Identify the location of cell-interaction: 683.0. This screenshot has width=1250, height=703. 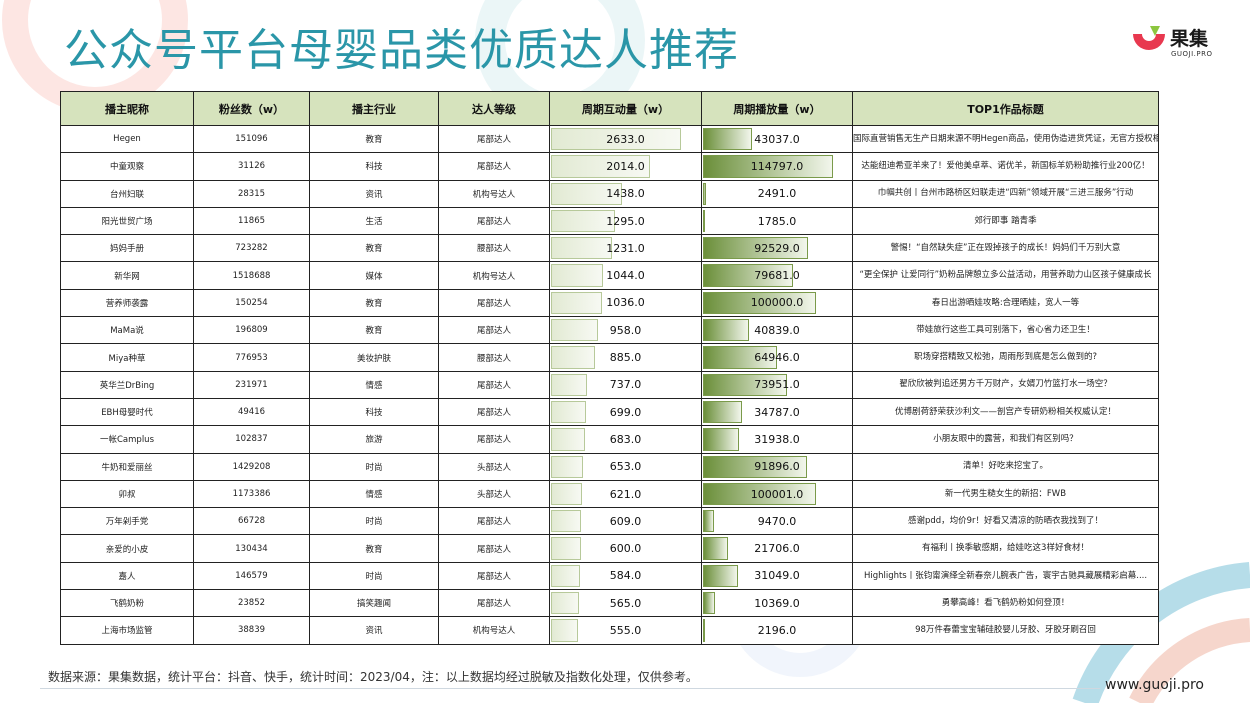
(625, 439).